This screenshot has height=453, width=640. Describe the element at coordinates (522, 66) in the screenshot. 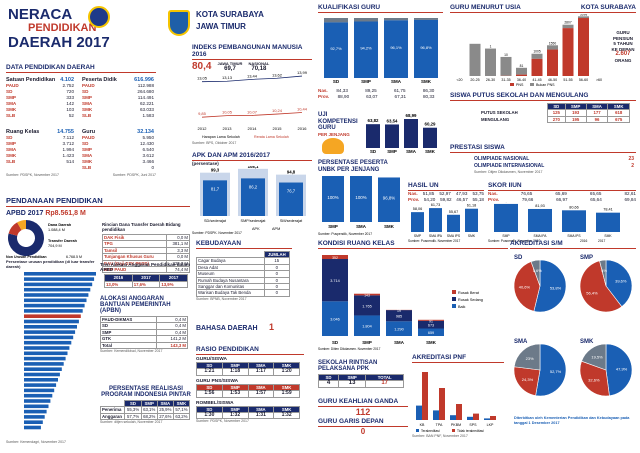

I see `bar-value: 81` at that location.